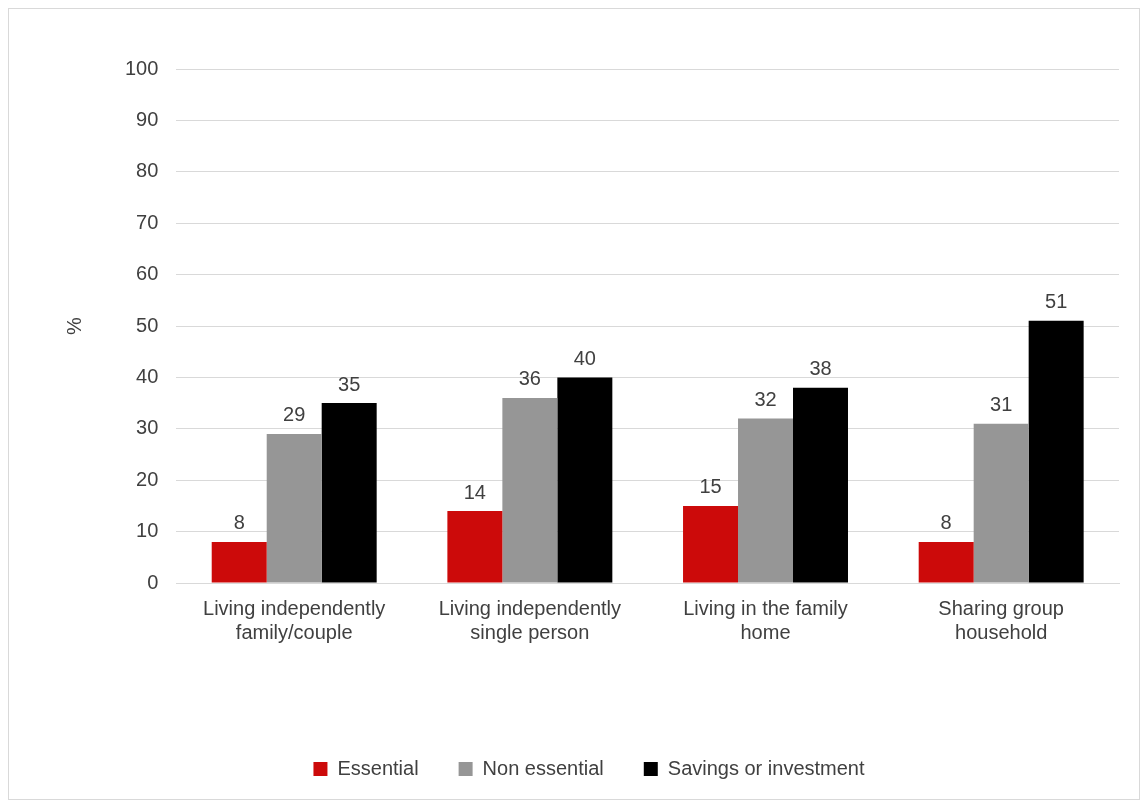  I want to click on data-label: 40, so click(584, 357).